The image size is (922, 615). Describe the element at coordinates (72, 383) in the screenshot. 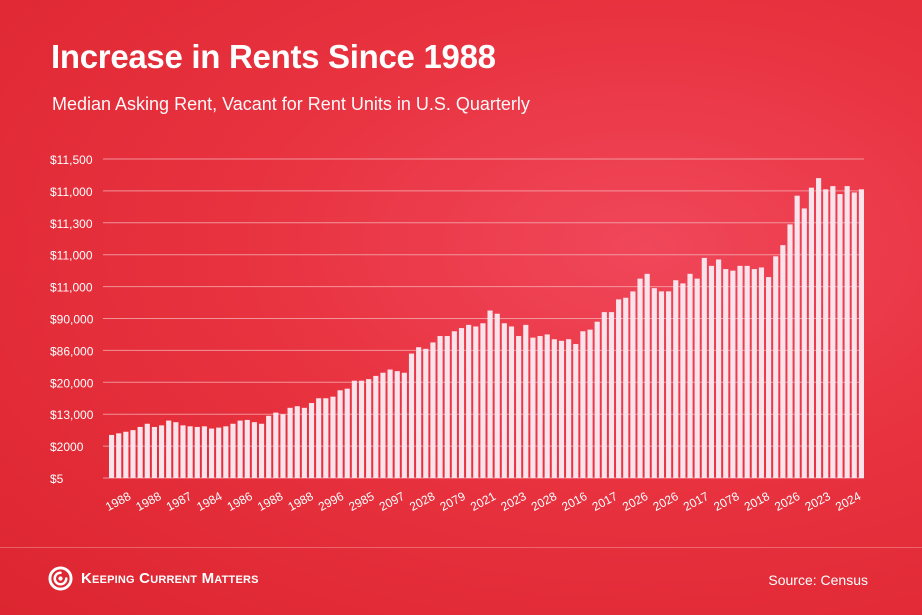

I see `y-tick-label: $20,000` at that location.